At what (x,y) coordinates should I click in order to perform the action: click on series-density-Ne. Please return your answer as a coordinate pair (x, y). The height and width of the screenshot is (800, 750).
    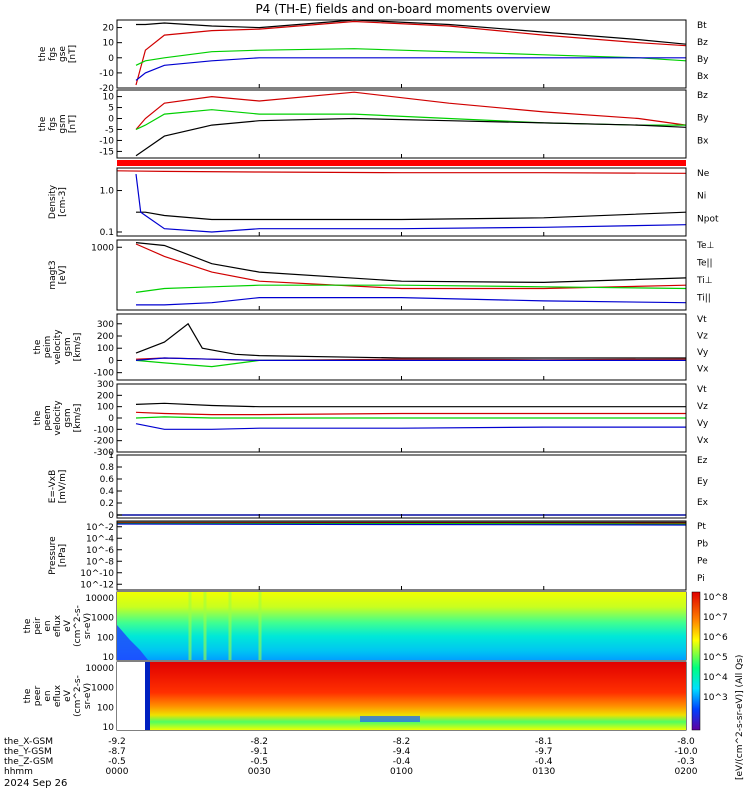
    Looking at the image, I should click on (401, 172).